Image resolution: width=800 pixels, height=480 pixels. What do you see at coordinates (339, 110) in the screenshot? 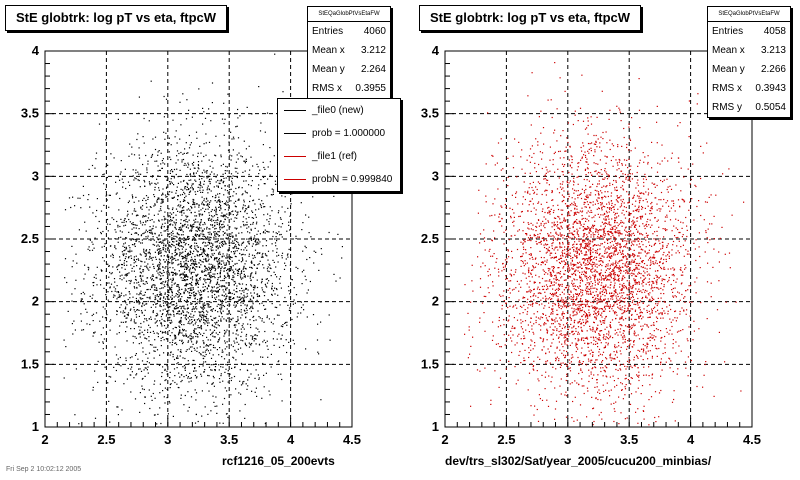
I see `legend-item-file0: _file0 (new)` at bounding box center [339, 110].